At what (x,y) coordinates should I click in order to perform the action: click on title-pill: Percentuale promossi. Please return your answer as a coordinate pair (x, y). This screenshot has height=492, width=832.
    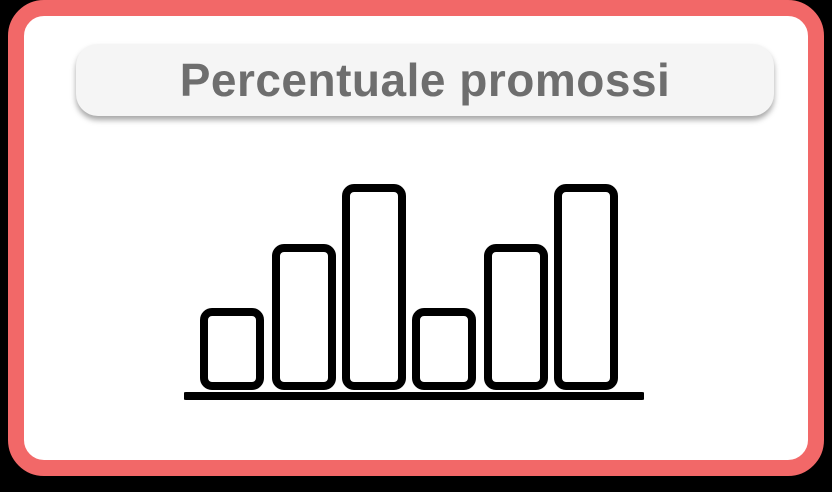
    Looking at the image, I should click on (425, 80).